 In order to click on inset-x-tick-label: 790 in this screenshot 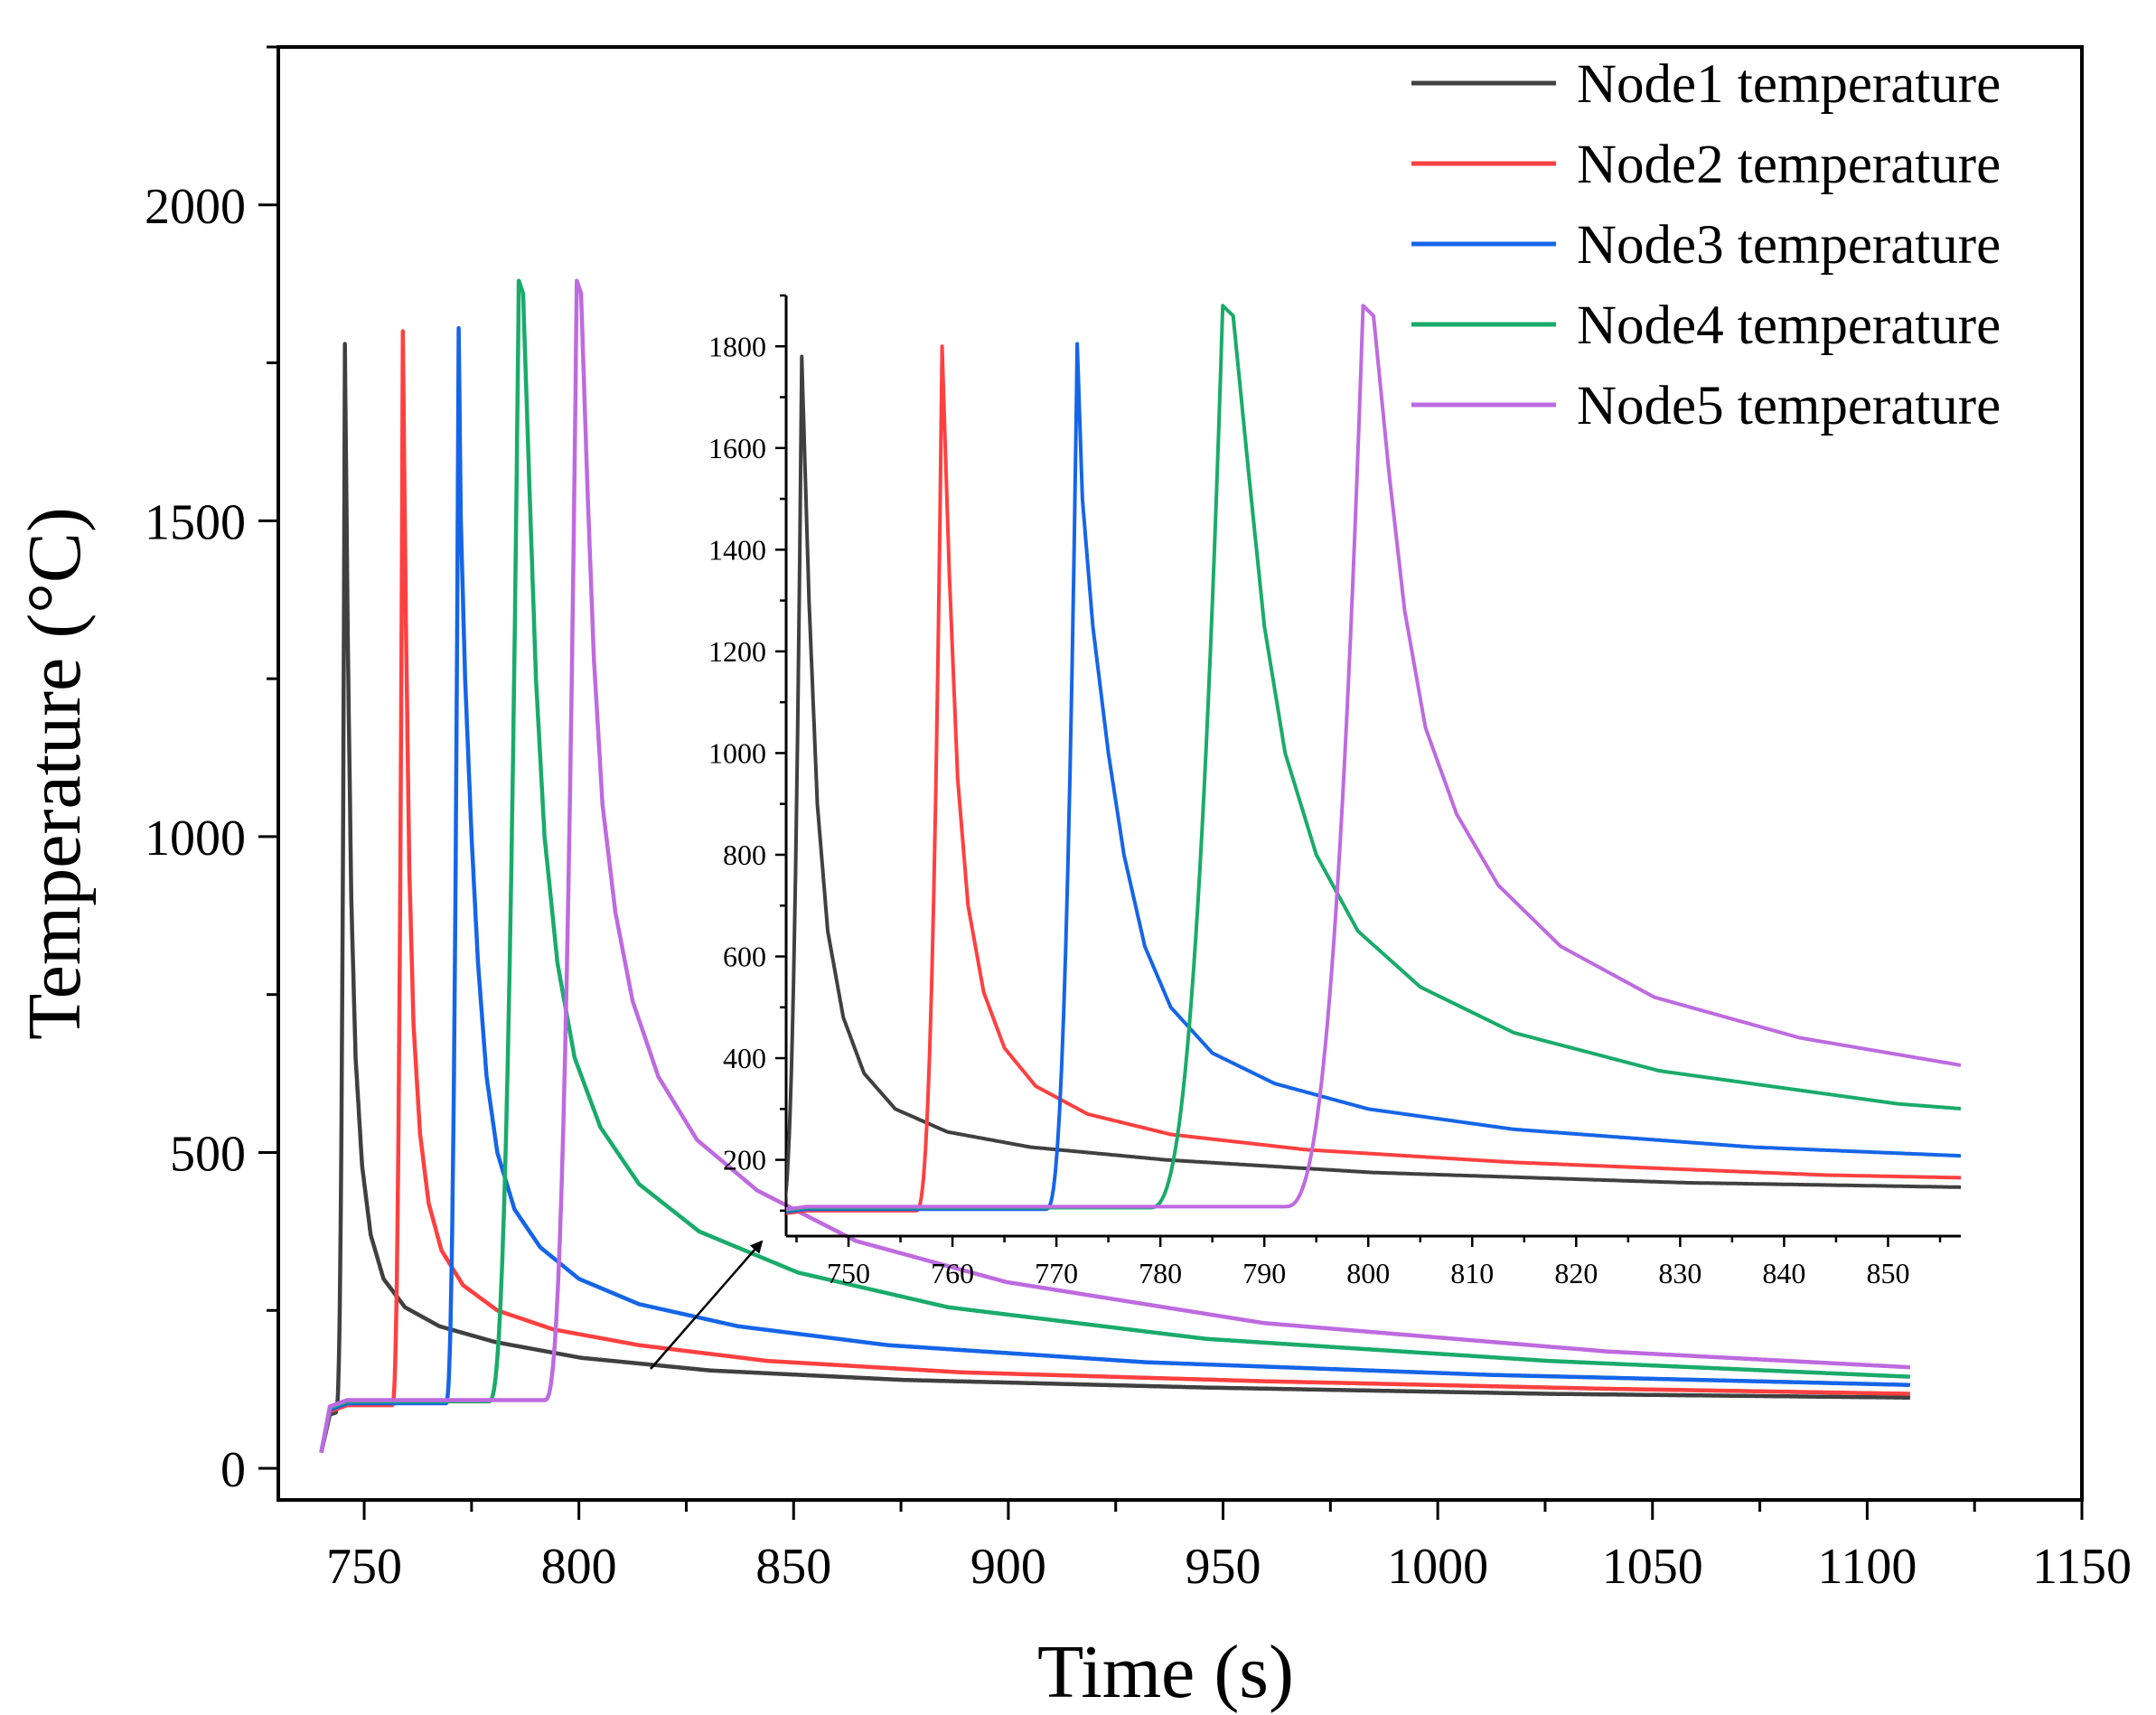, I will do `click(1264, 1273)`.